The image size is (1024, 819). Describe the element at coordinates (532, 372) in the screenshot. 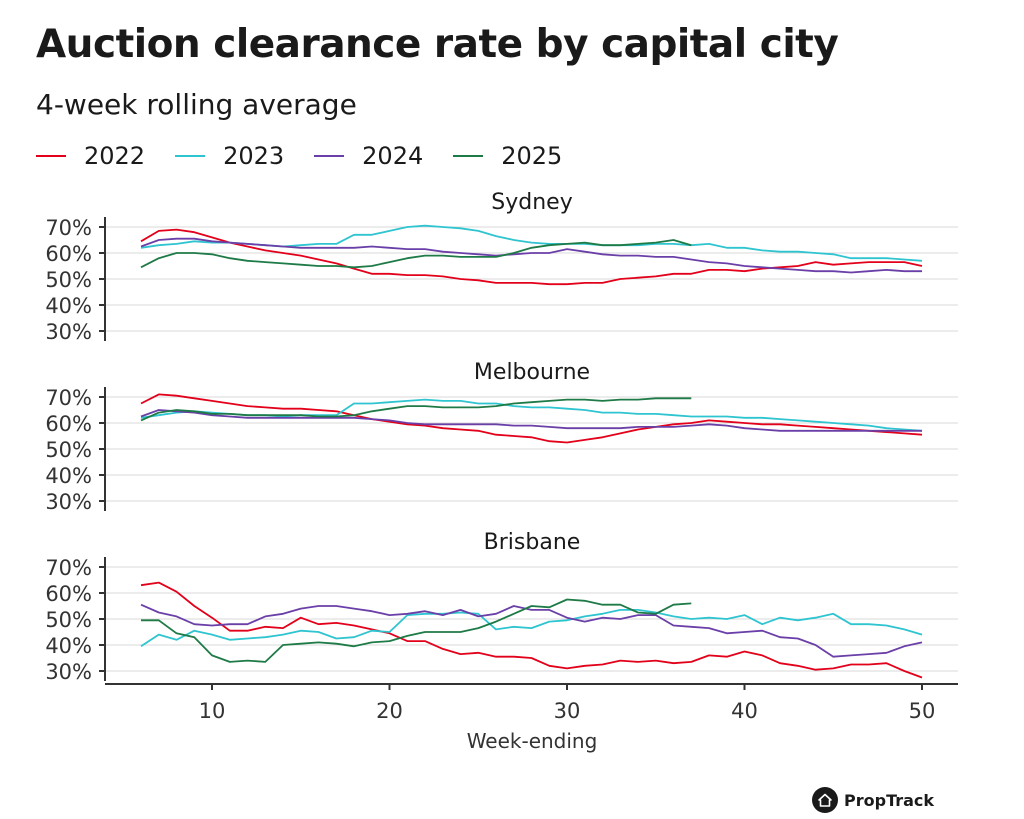

I see `panel-title-melbourne: Melbourne` at that location.